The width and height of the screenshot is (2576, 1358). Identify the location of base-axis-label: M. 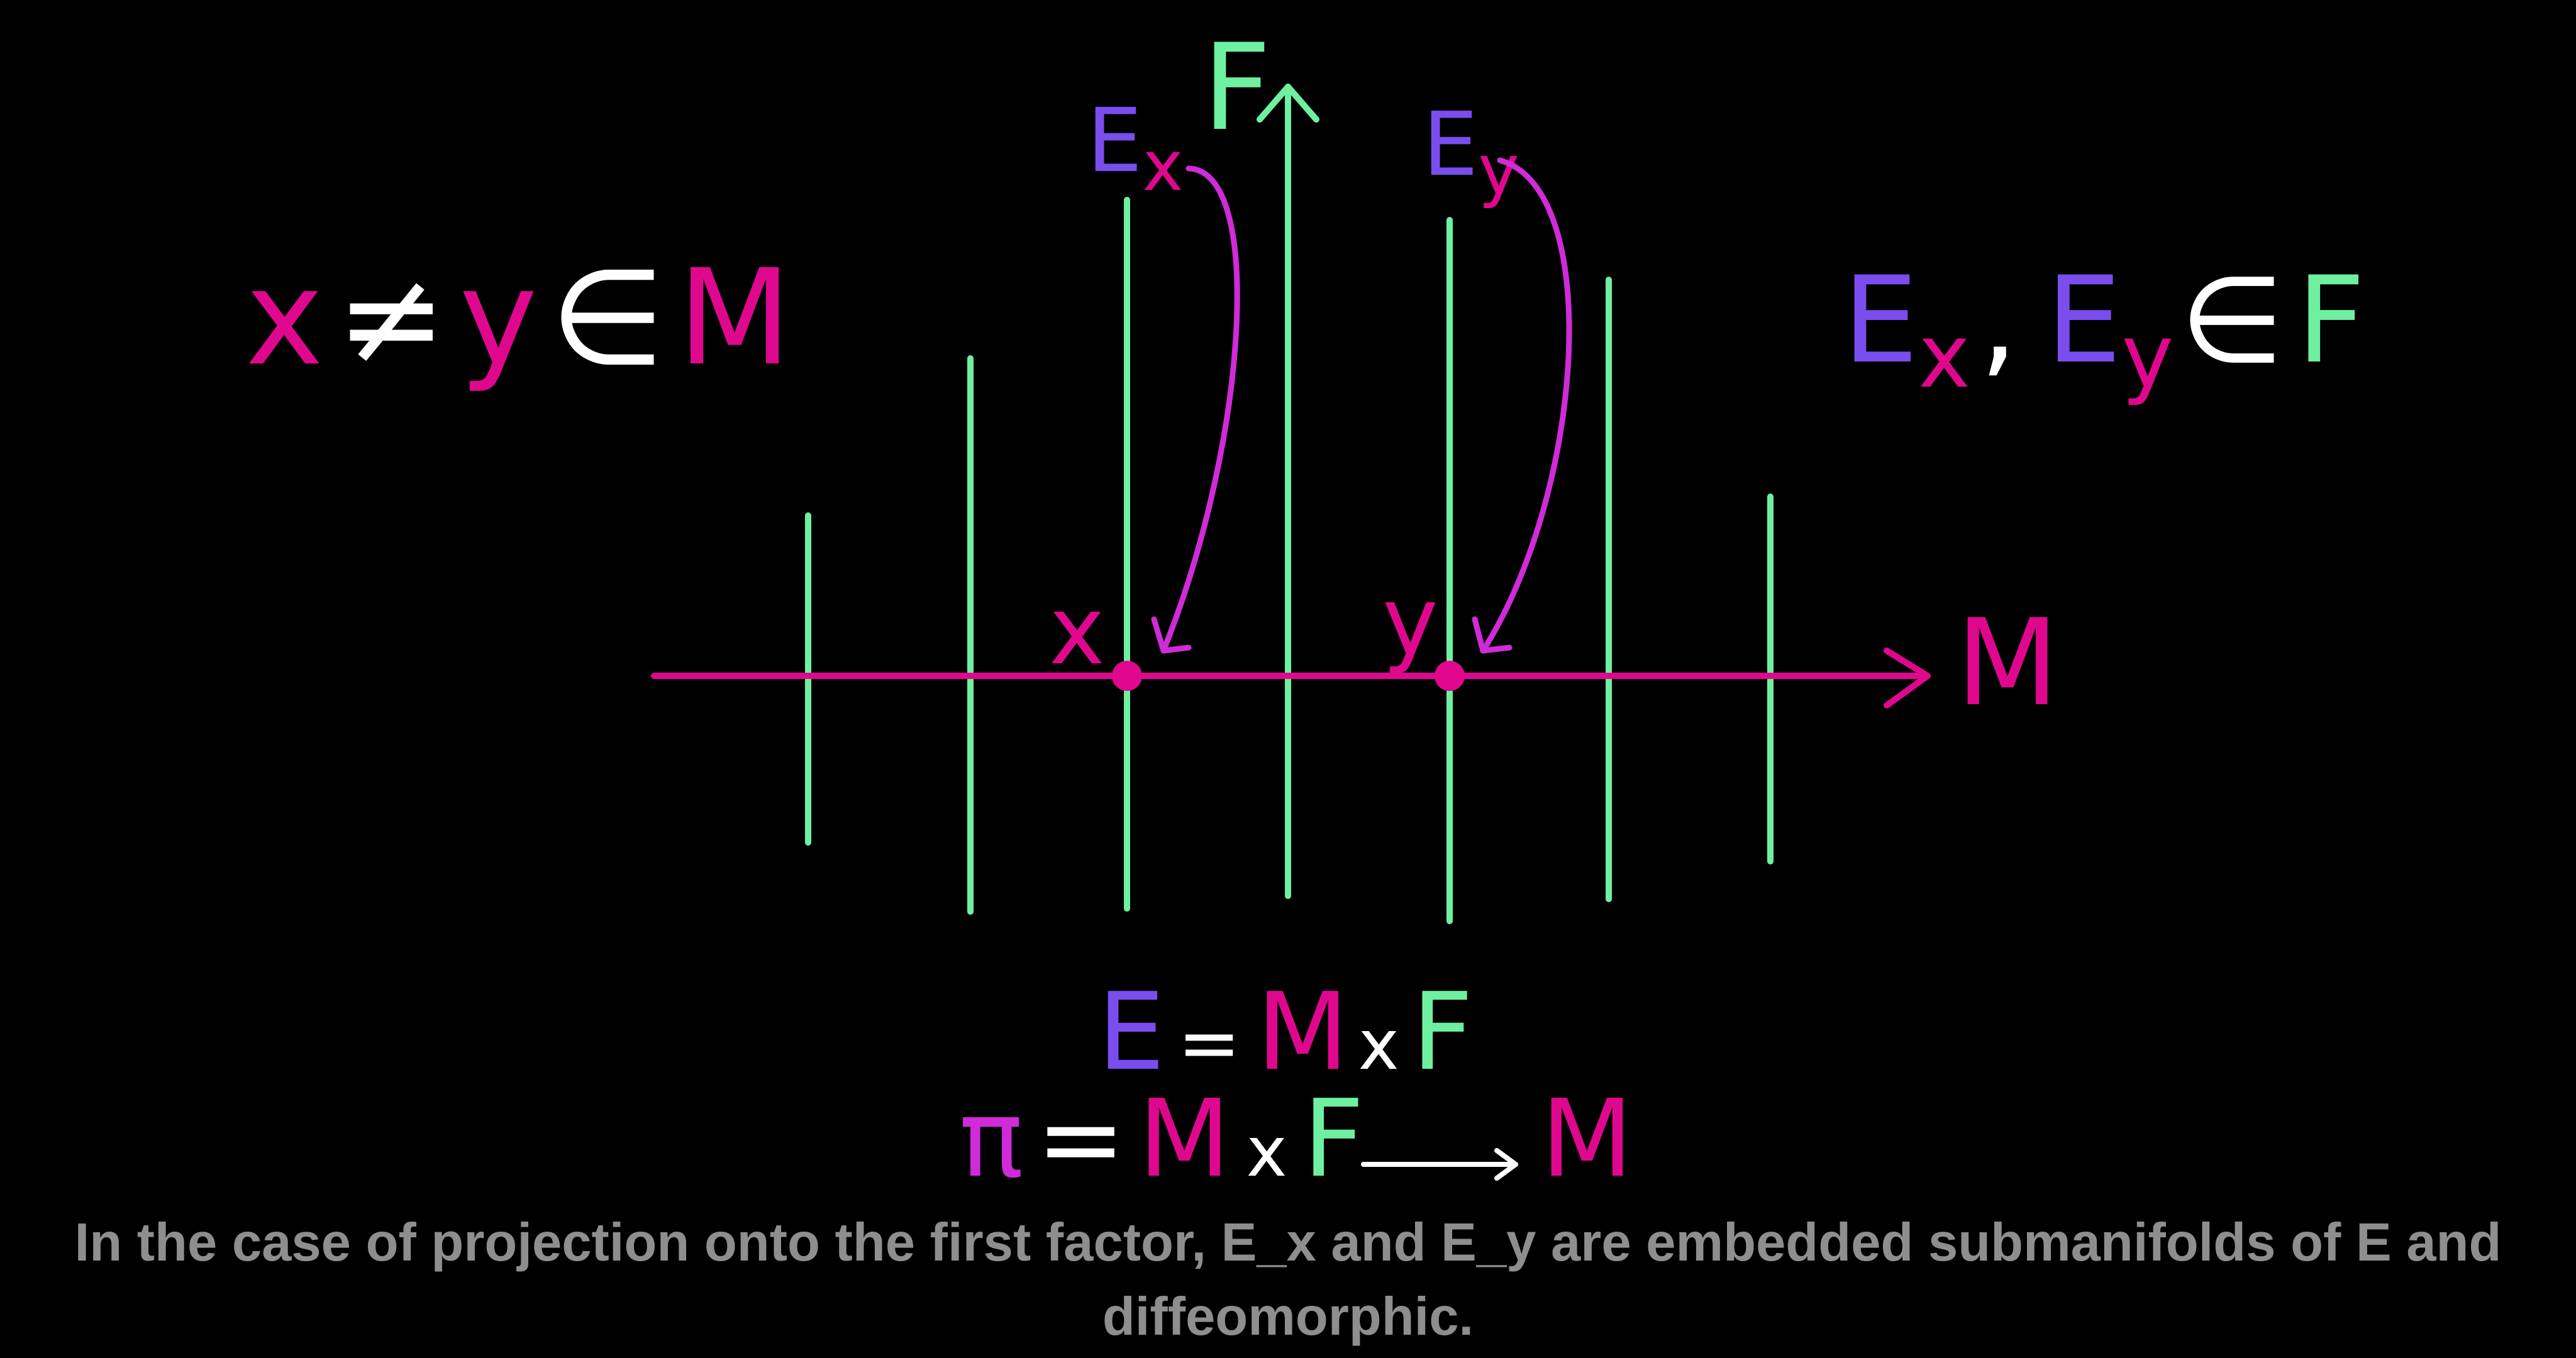
(2007, 662).